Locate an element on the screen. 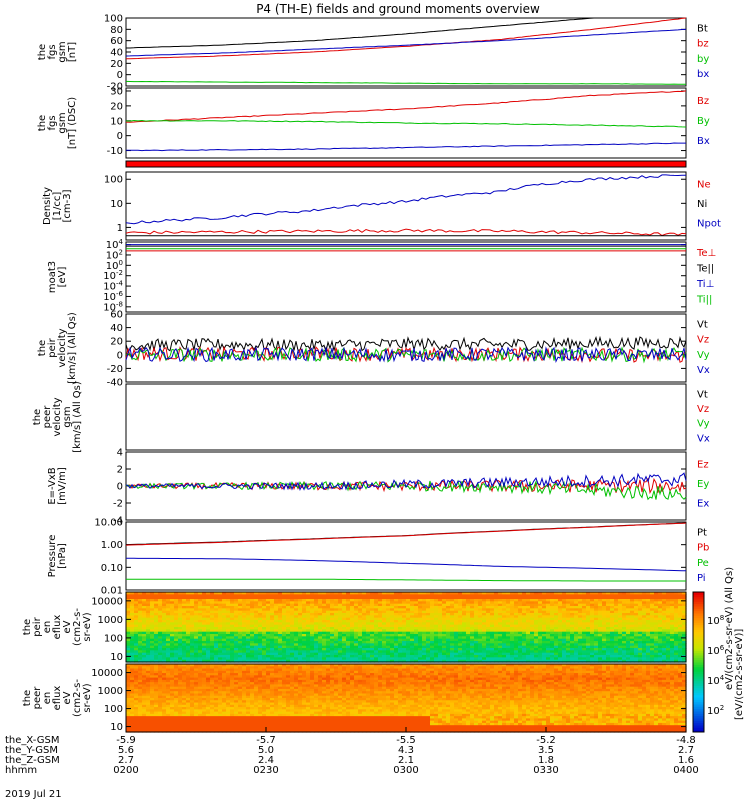  series-line-Pe is located at coordinates (406, 580).